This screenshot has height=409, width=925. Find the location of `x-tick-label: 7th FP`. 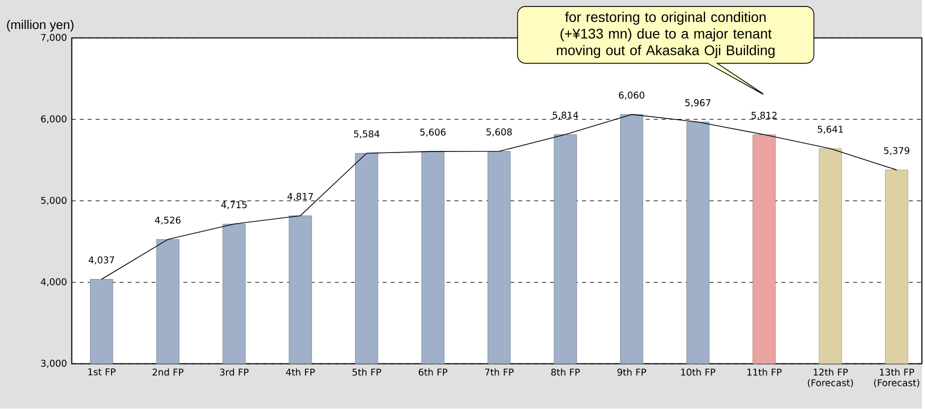

x-tick-label: 7th FP is located at coordinates (499, 372).